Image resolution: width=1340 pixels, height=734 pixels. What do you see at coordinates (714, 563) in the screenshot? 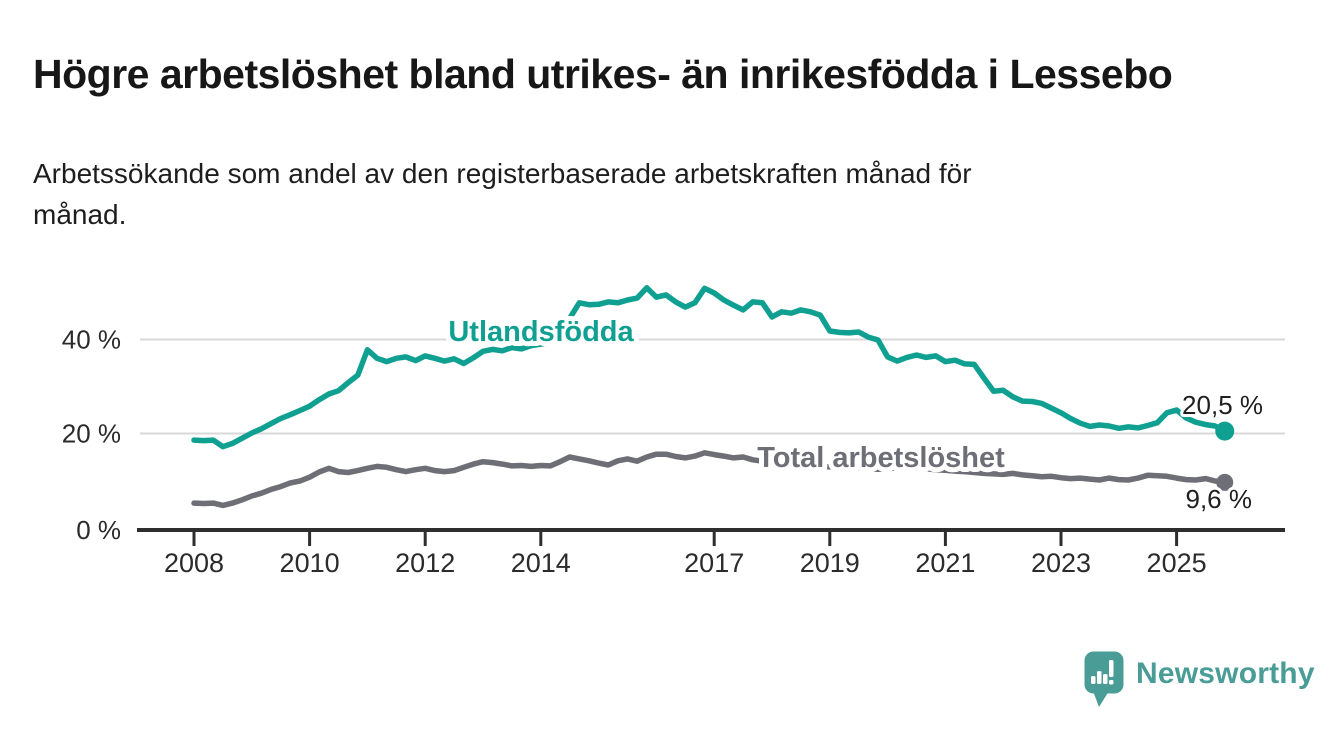
I see `x-tick-label: 2017` at bounding box center [714, 563].